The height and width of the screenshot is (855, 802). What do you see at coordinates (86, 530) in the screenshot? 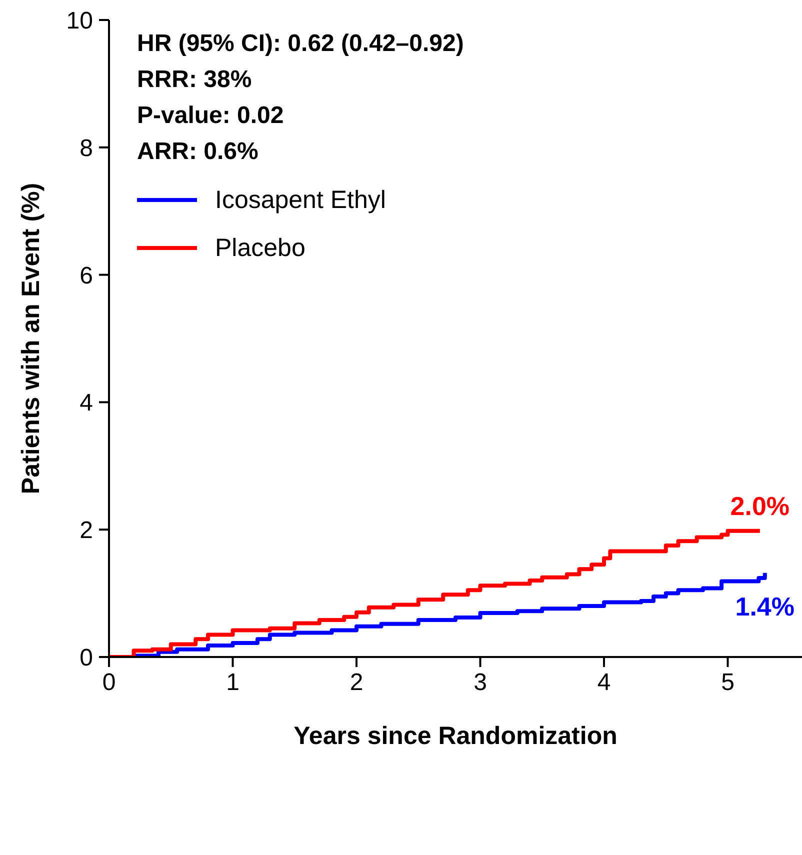
I see `y-tick-label: 2` at bounding box center [86, 530].